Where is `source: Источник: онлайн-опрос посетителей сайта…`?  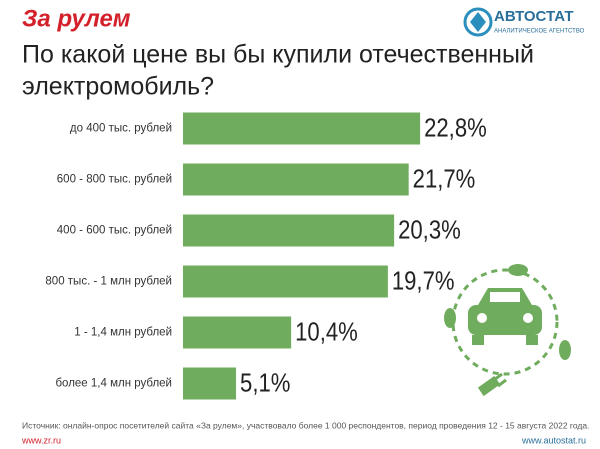
source: Источник: онлайн-опрос посетителей сайта… is located at coordinates (305, 425).